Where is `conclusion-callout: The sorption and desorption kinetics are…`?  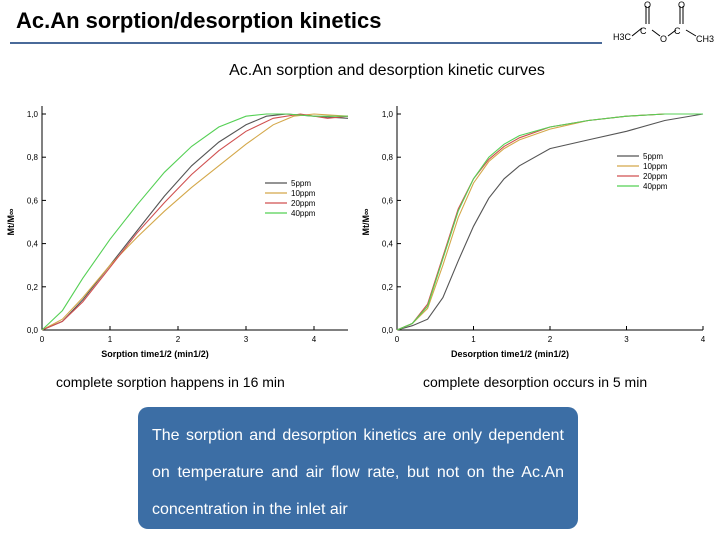
conclusion-callout: The sorption and desorption kinetics are… is located at coordinates (358, 468).